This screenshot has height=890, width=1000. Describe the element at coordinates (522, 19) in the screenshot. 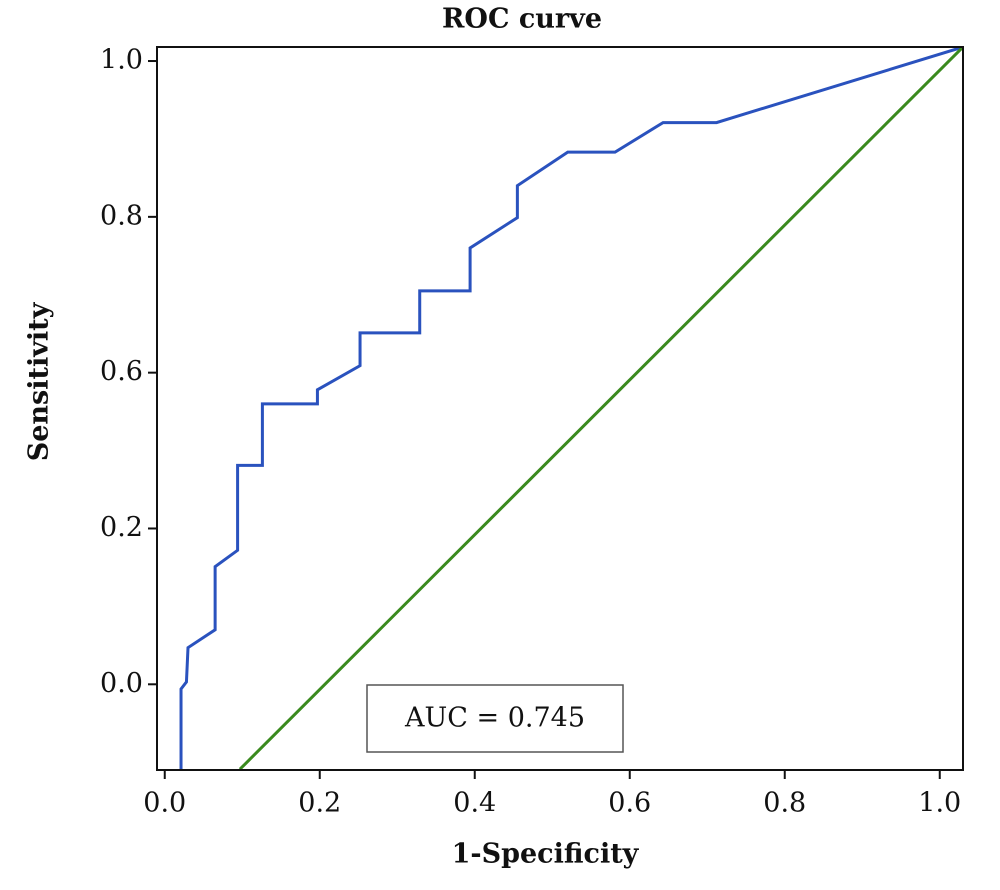

I see `chart-title: ROC curve` at that location.